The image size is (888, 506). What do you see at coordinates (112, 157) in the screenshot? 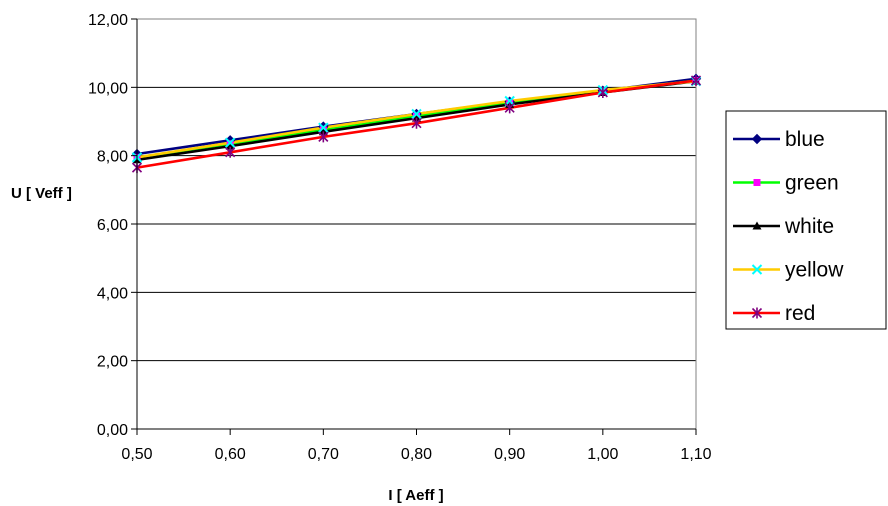
I see `y-tick-label: 8,00` at bounding box center [112, 157].